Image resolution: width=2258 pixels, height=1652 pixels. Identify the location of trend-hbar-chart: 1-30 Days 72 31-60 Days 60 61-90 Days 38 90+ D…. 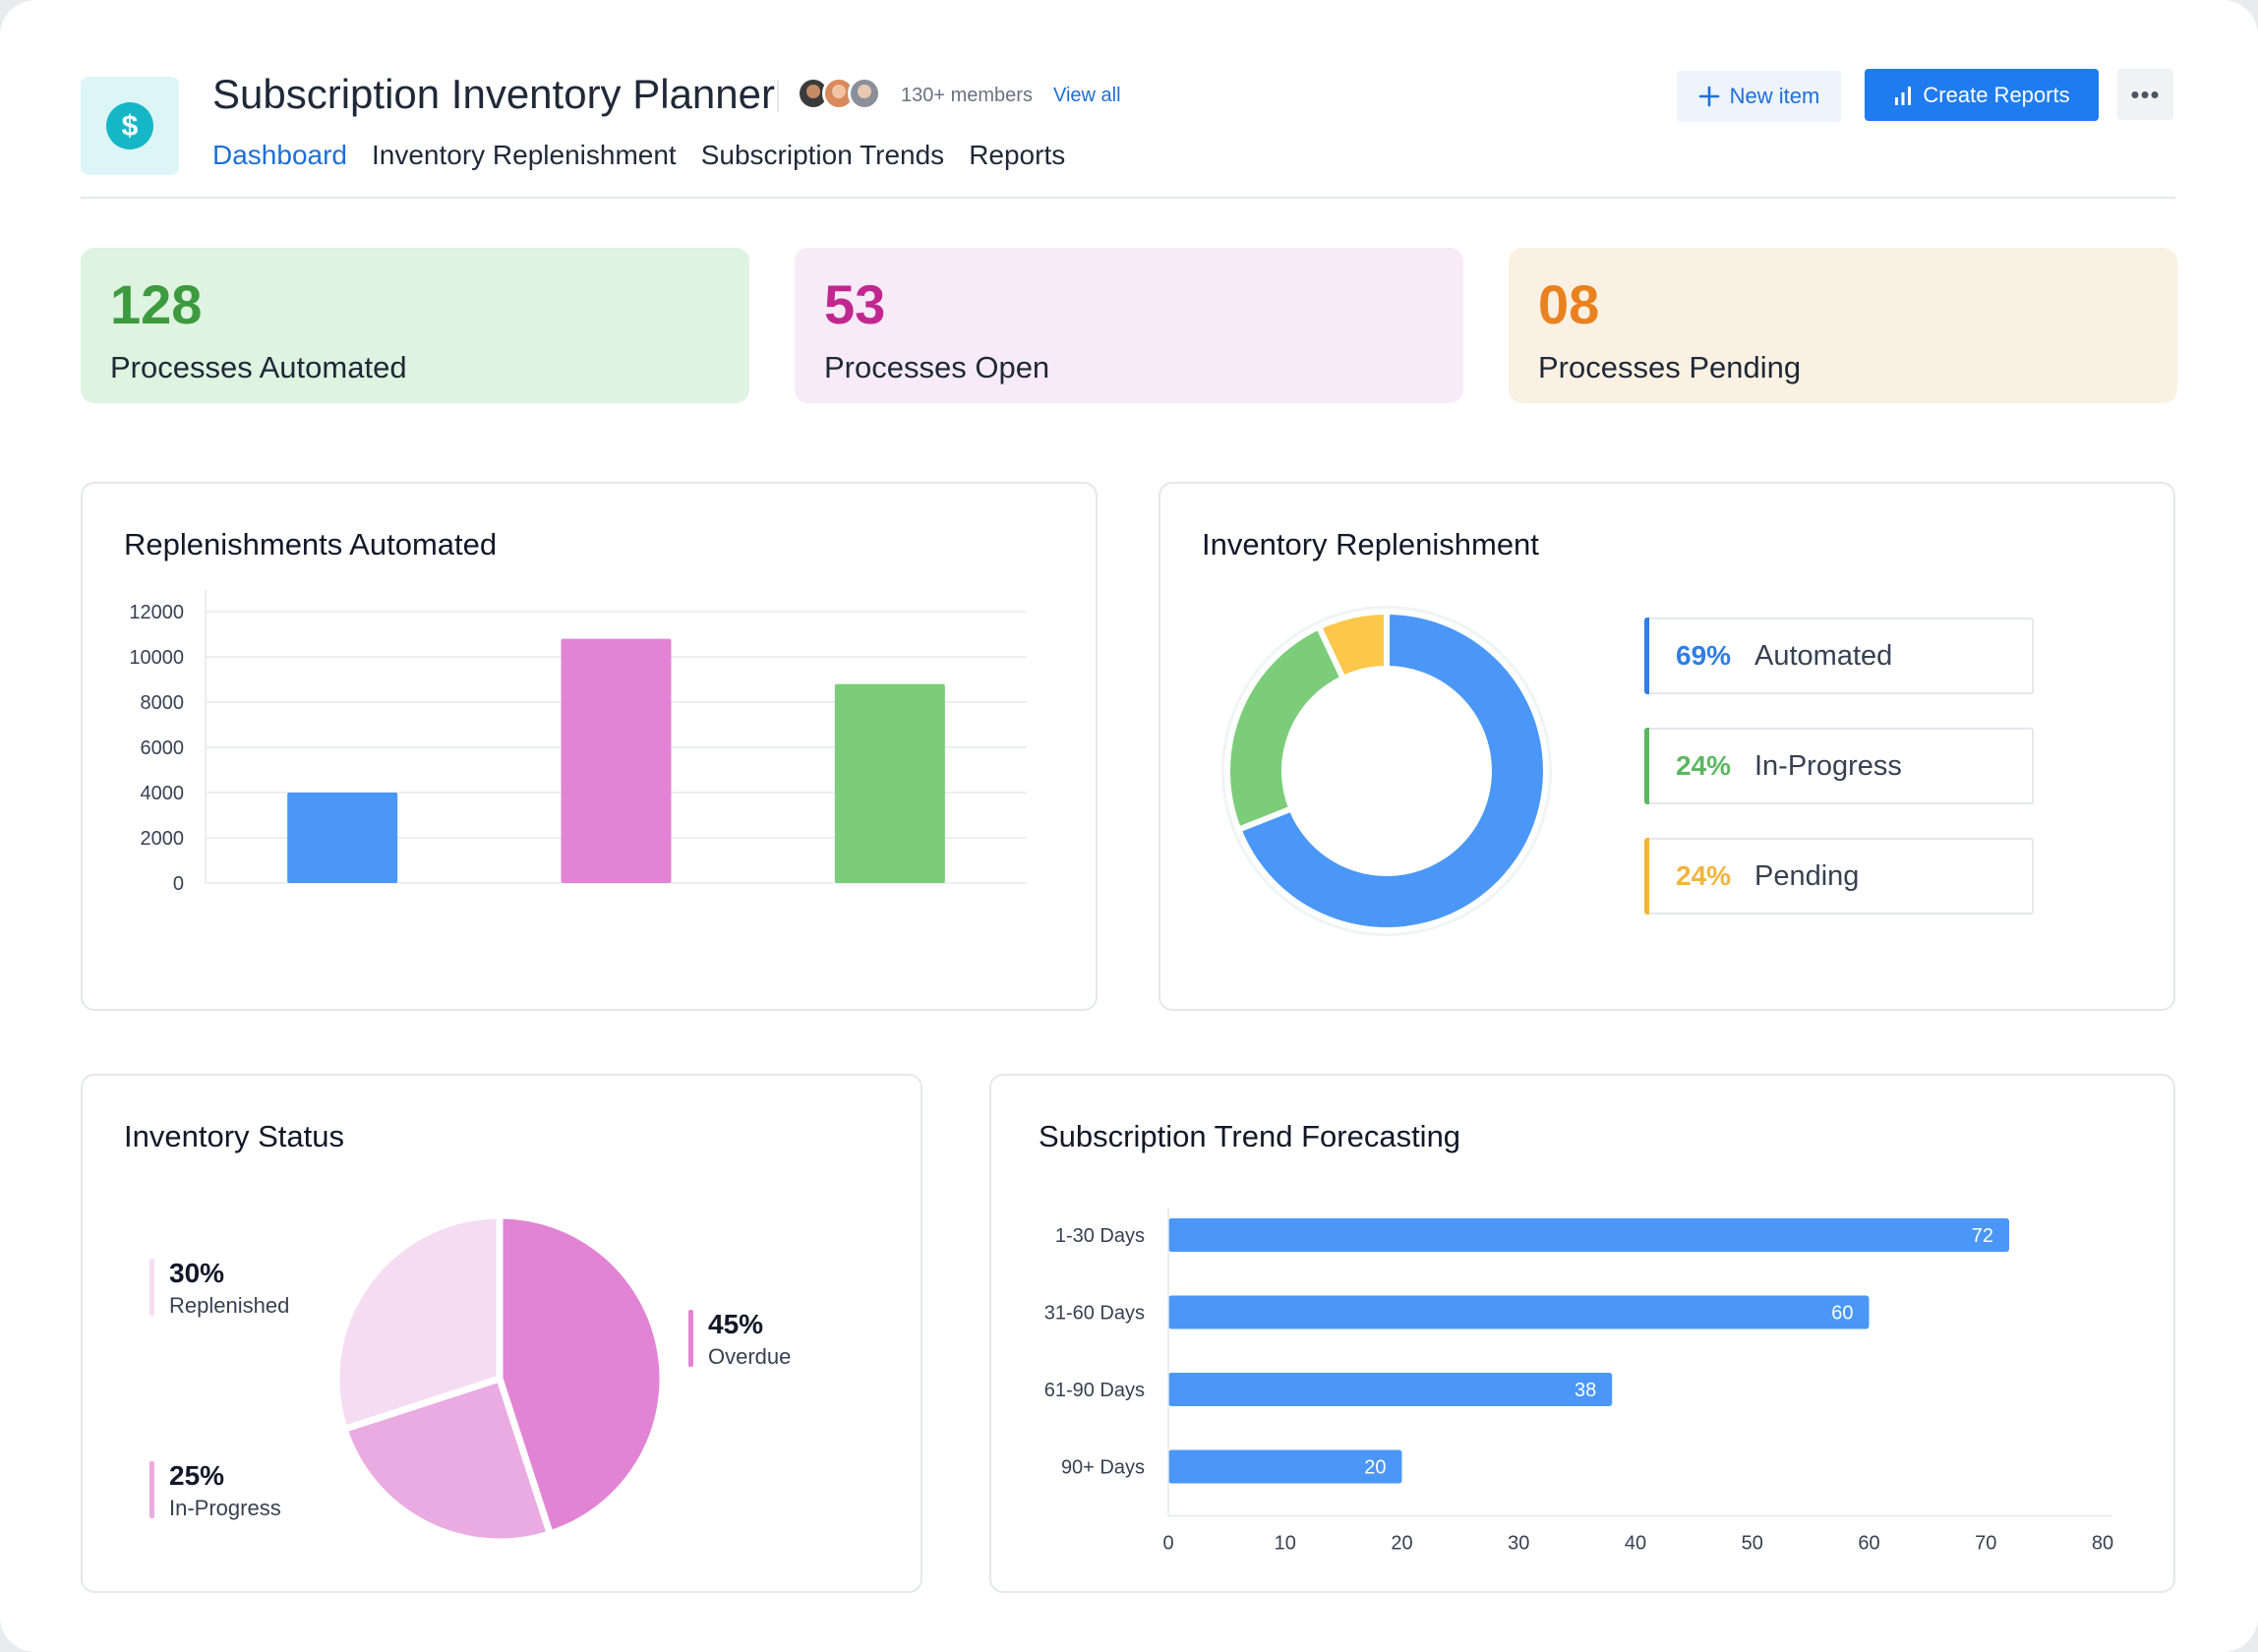
(1578, 1381).